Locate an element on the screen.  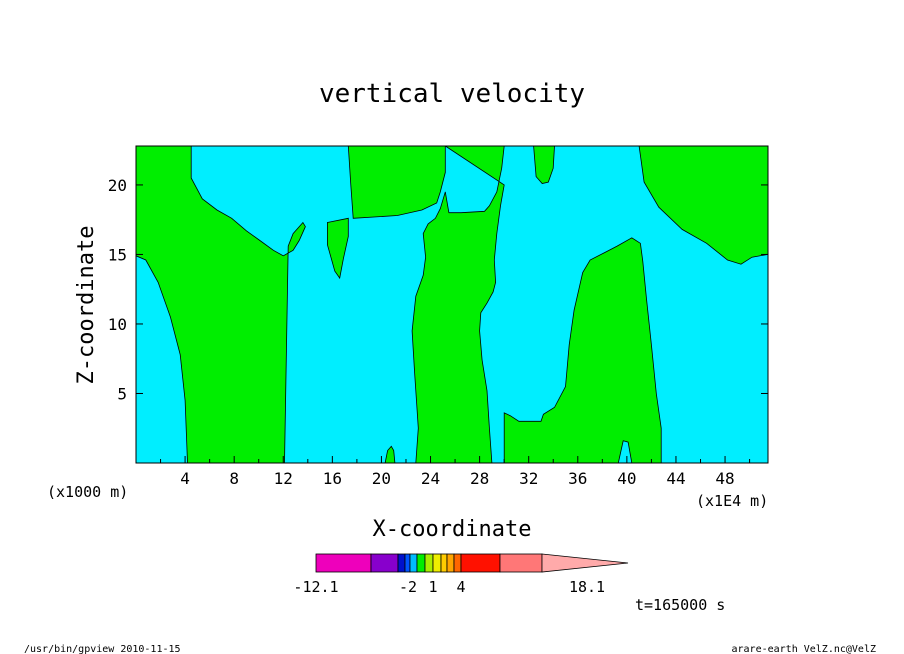
footer-left: /usr/bin/gpview 2010-11-15 is located at coordinates (102, 649).